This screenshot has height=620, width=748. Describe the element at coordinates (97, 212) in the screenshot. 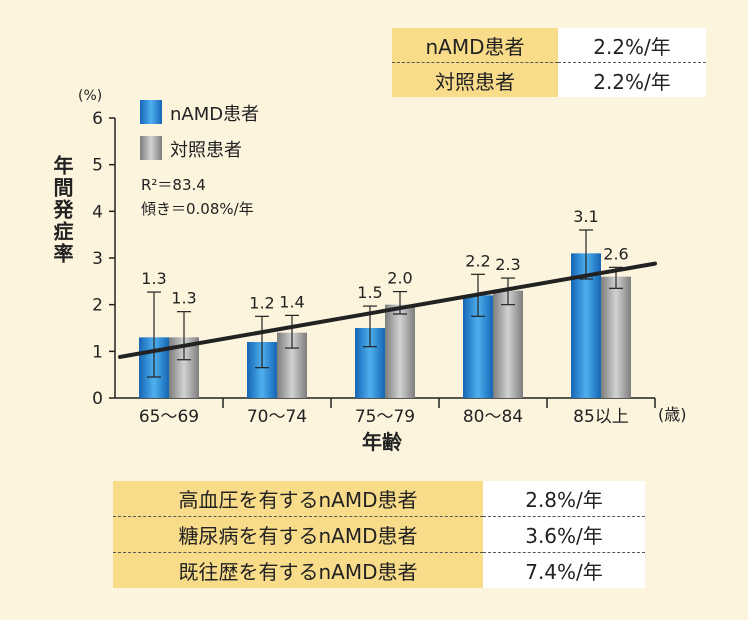

I see `y-tick-label: 4` at that location.